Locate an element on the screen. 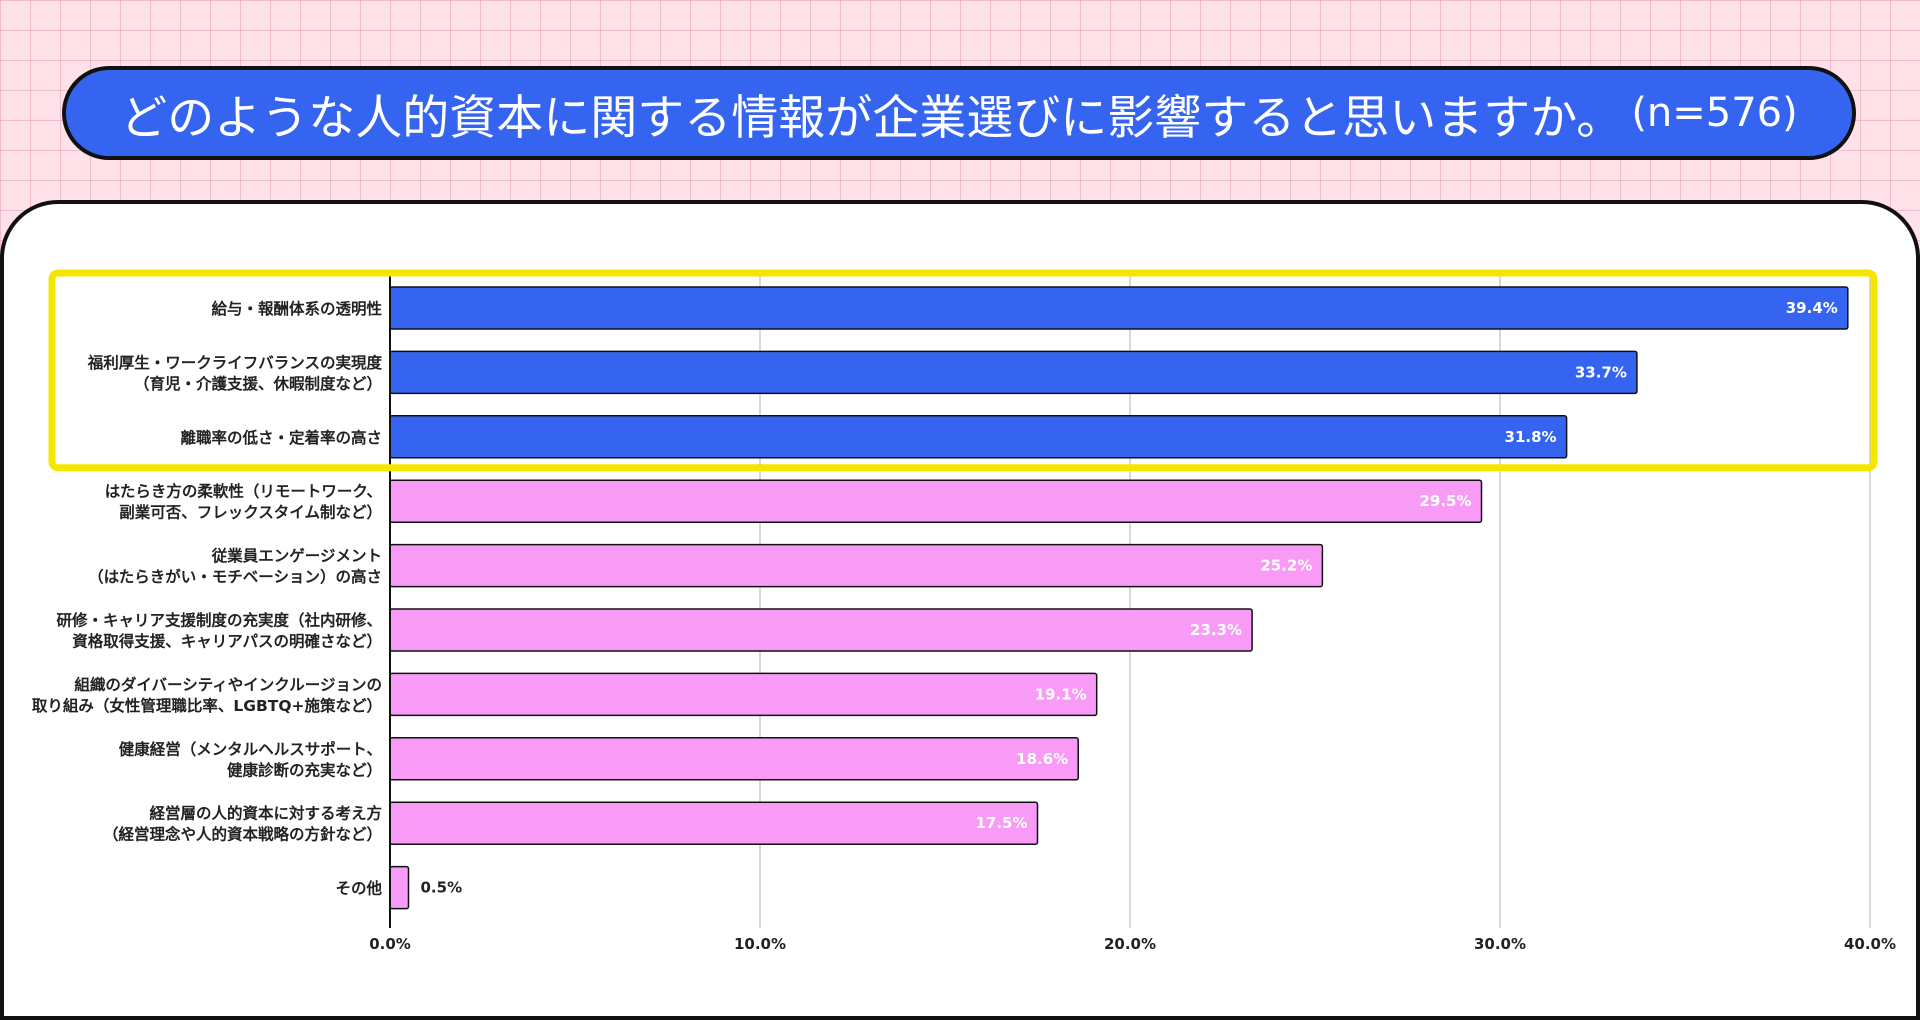 The height and width of the screenshot is (1020, 1920). chart-title: どのような人的資本に関する情報が企業選びに影響すると思いますか。 is located at coordinates (872, 118).